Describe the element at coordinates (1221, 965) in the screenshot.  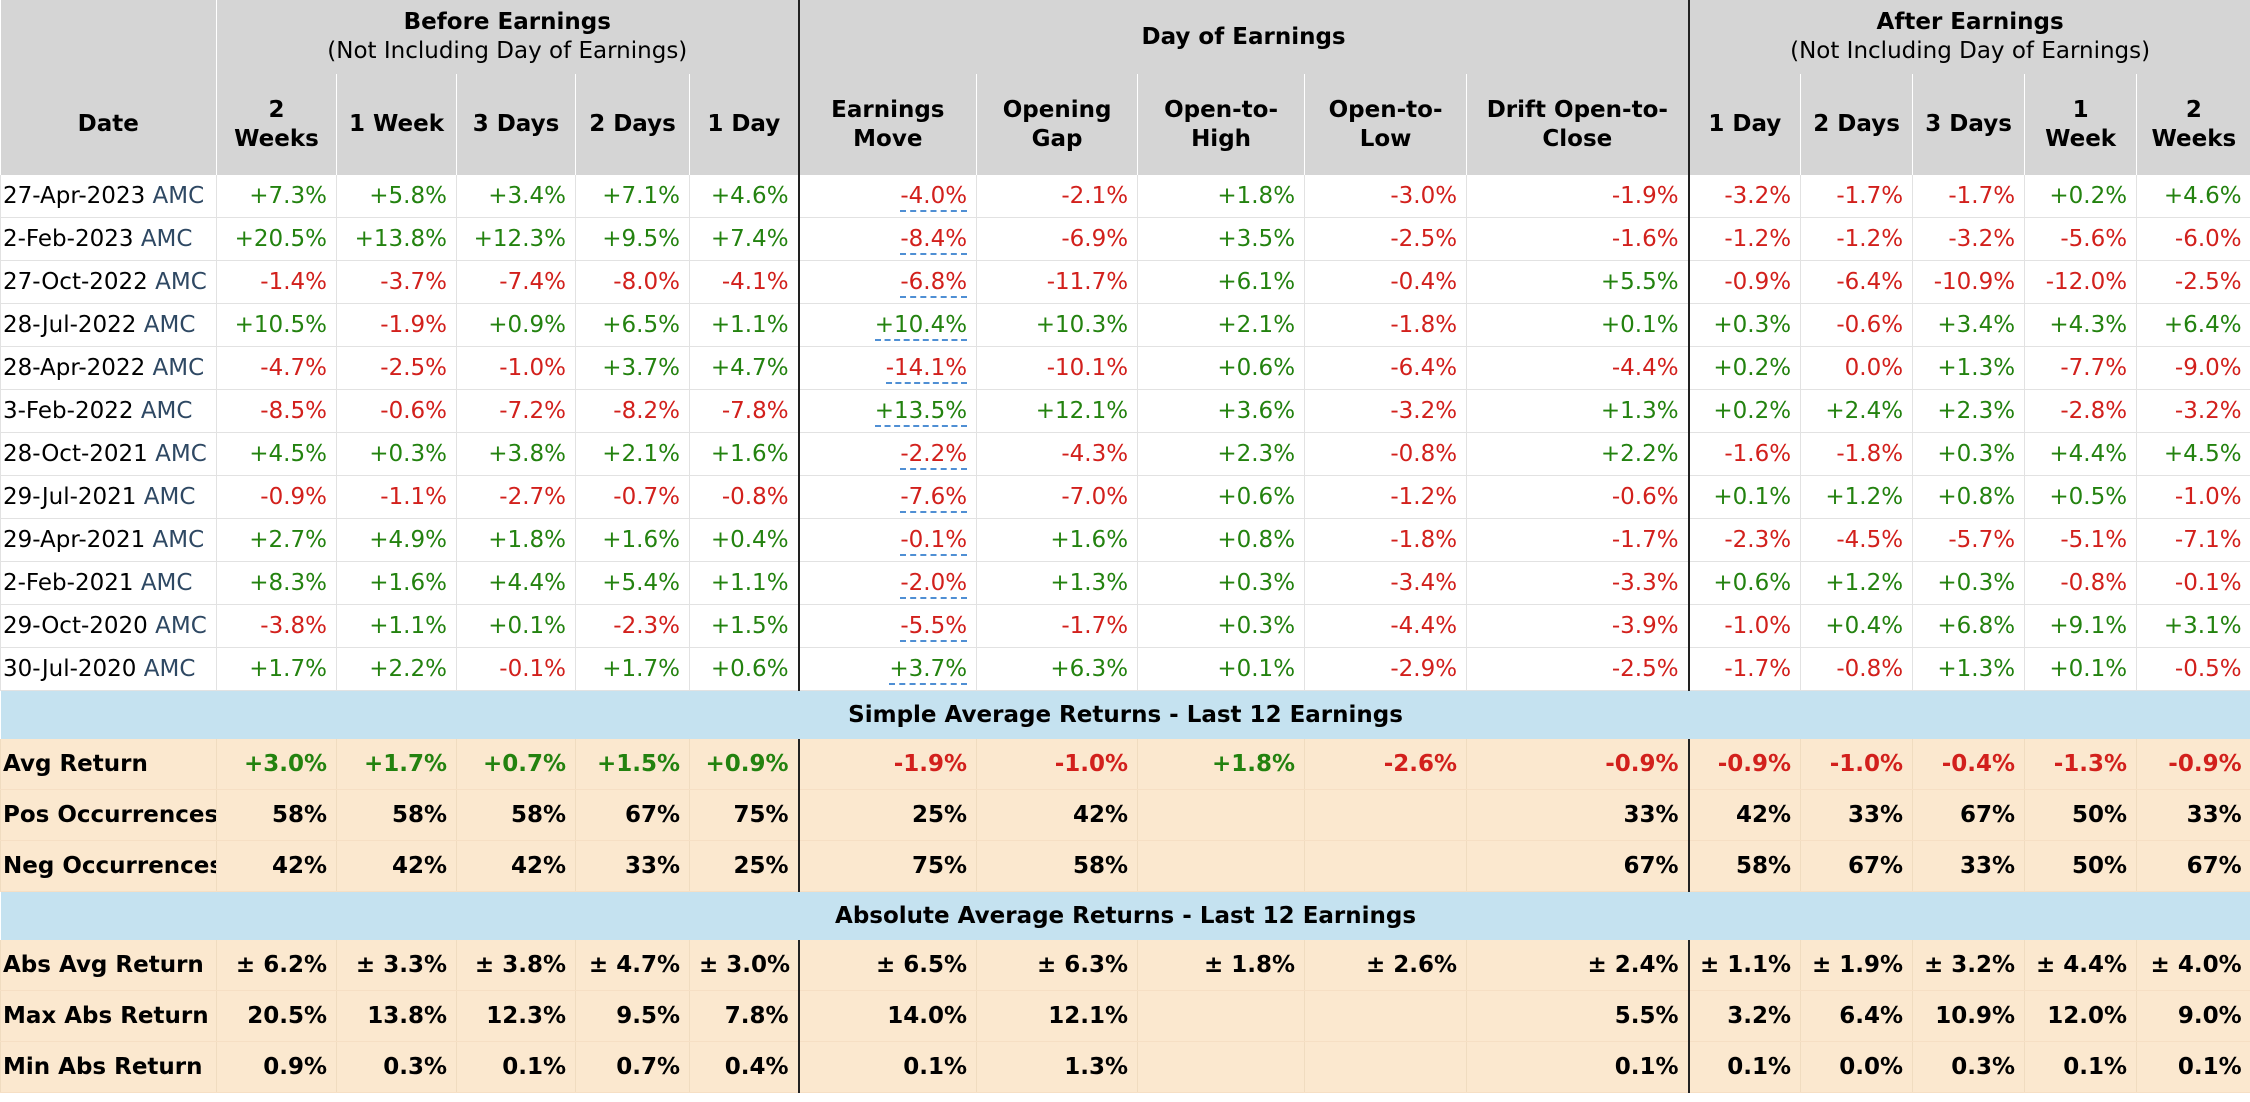
I see `stat-cell: ± 1.8%` at that location.